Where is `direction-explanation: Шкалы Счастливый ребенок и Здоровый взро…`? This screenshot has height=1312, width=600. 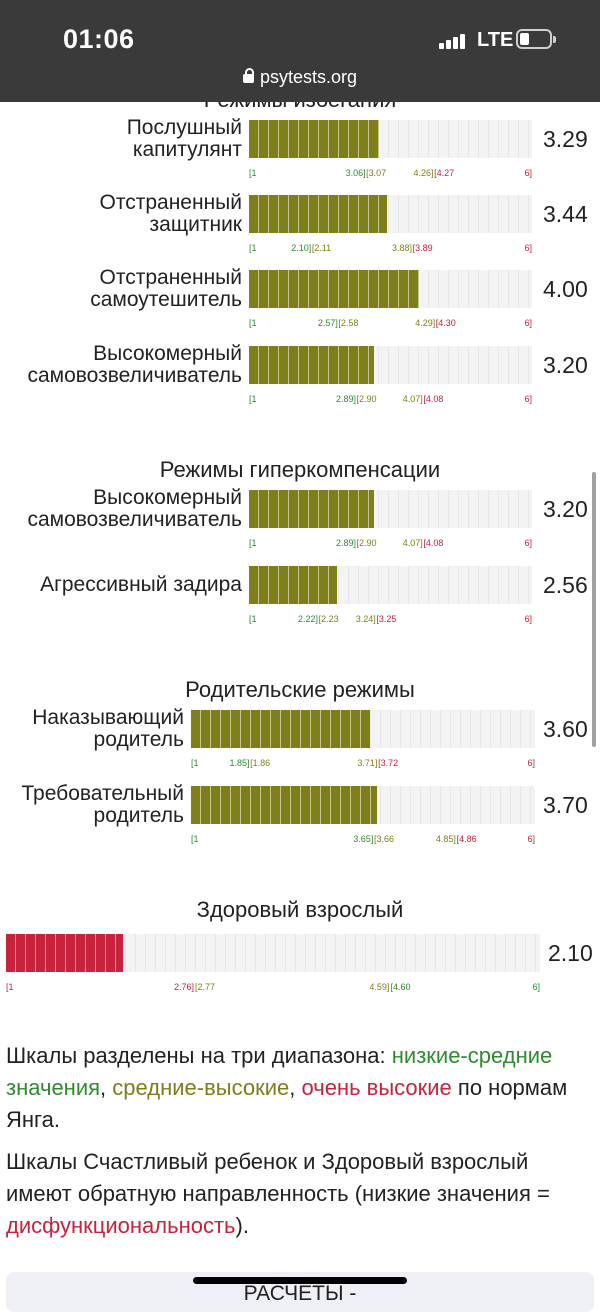
direction-explanation: Шкалы Счастливый ребенок и Здоровый взро… is located at coordinates (278, 1193).